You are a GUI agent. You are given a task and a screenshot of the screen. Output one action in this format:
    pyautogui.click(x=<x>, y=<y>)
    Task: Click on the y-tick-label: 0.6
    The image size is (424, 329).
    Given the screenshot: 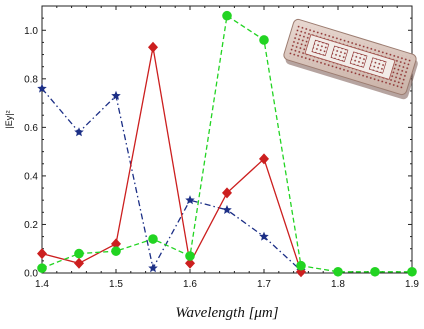 What is the action you would take?
    pyautogui.click(x=31, y=128)
    